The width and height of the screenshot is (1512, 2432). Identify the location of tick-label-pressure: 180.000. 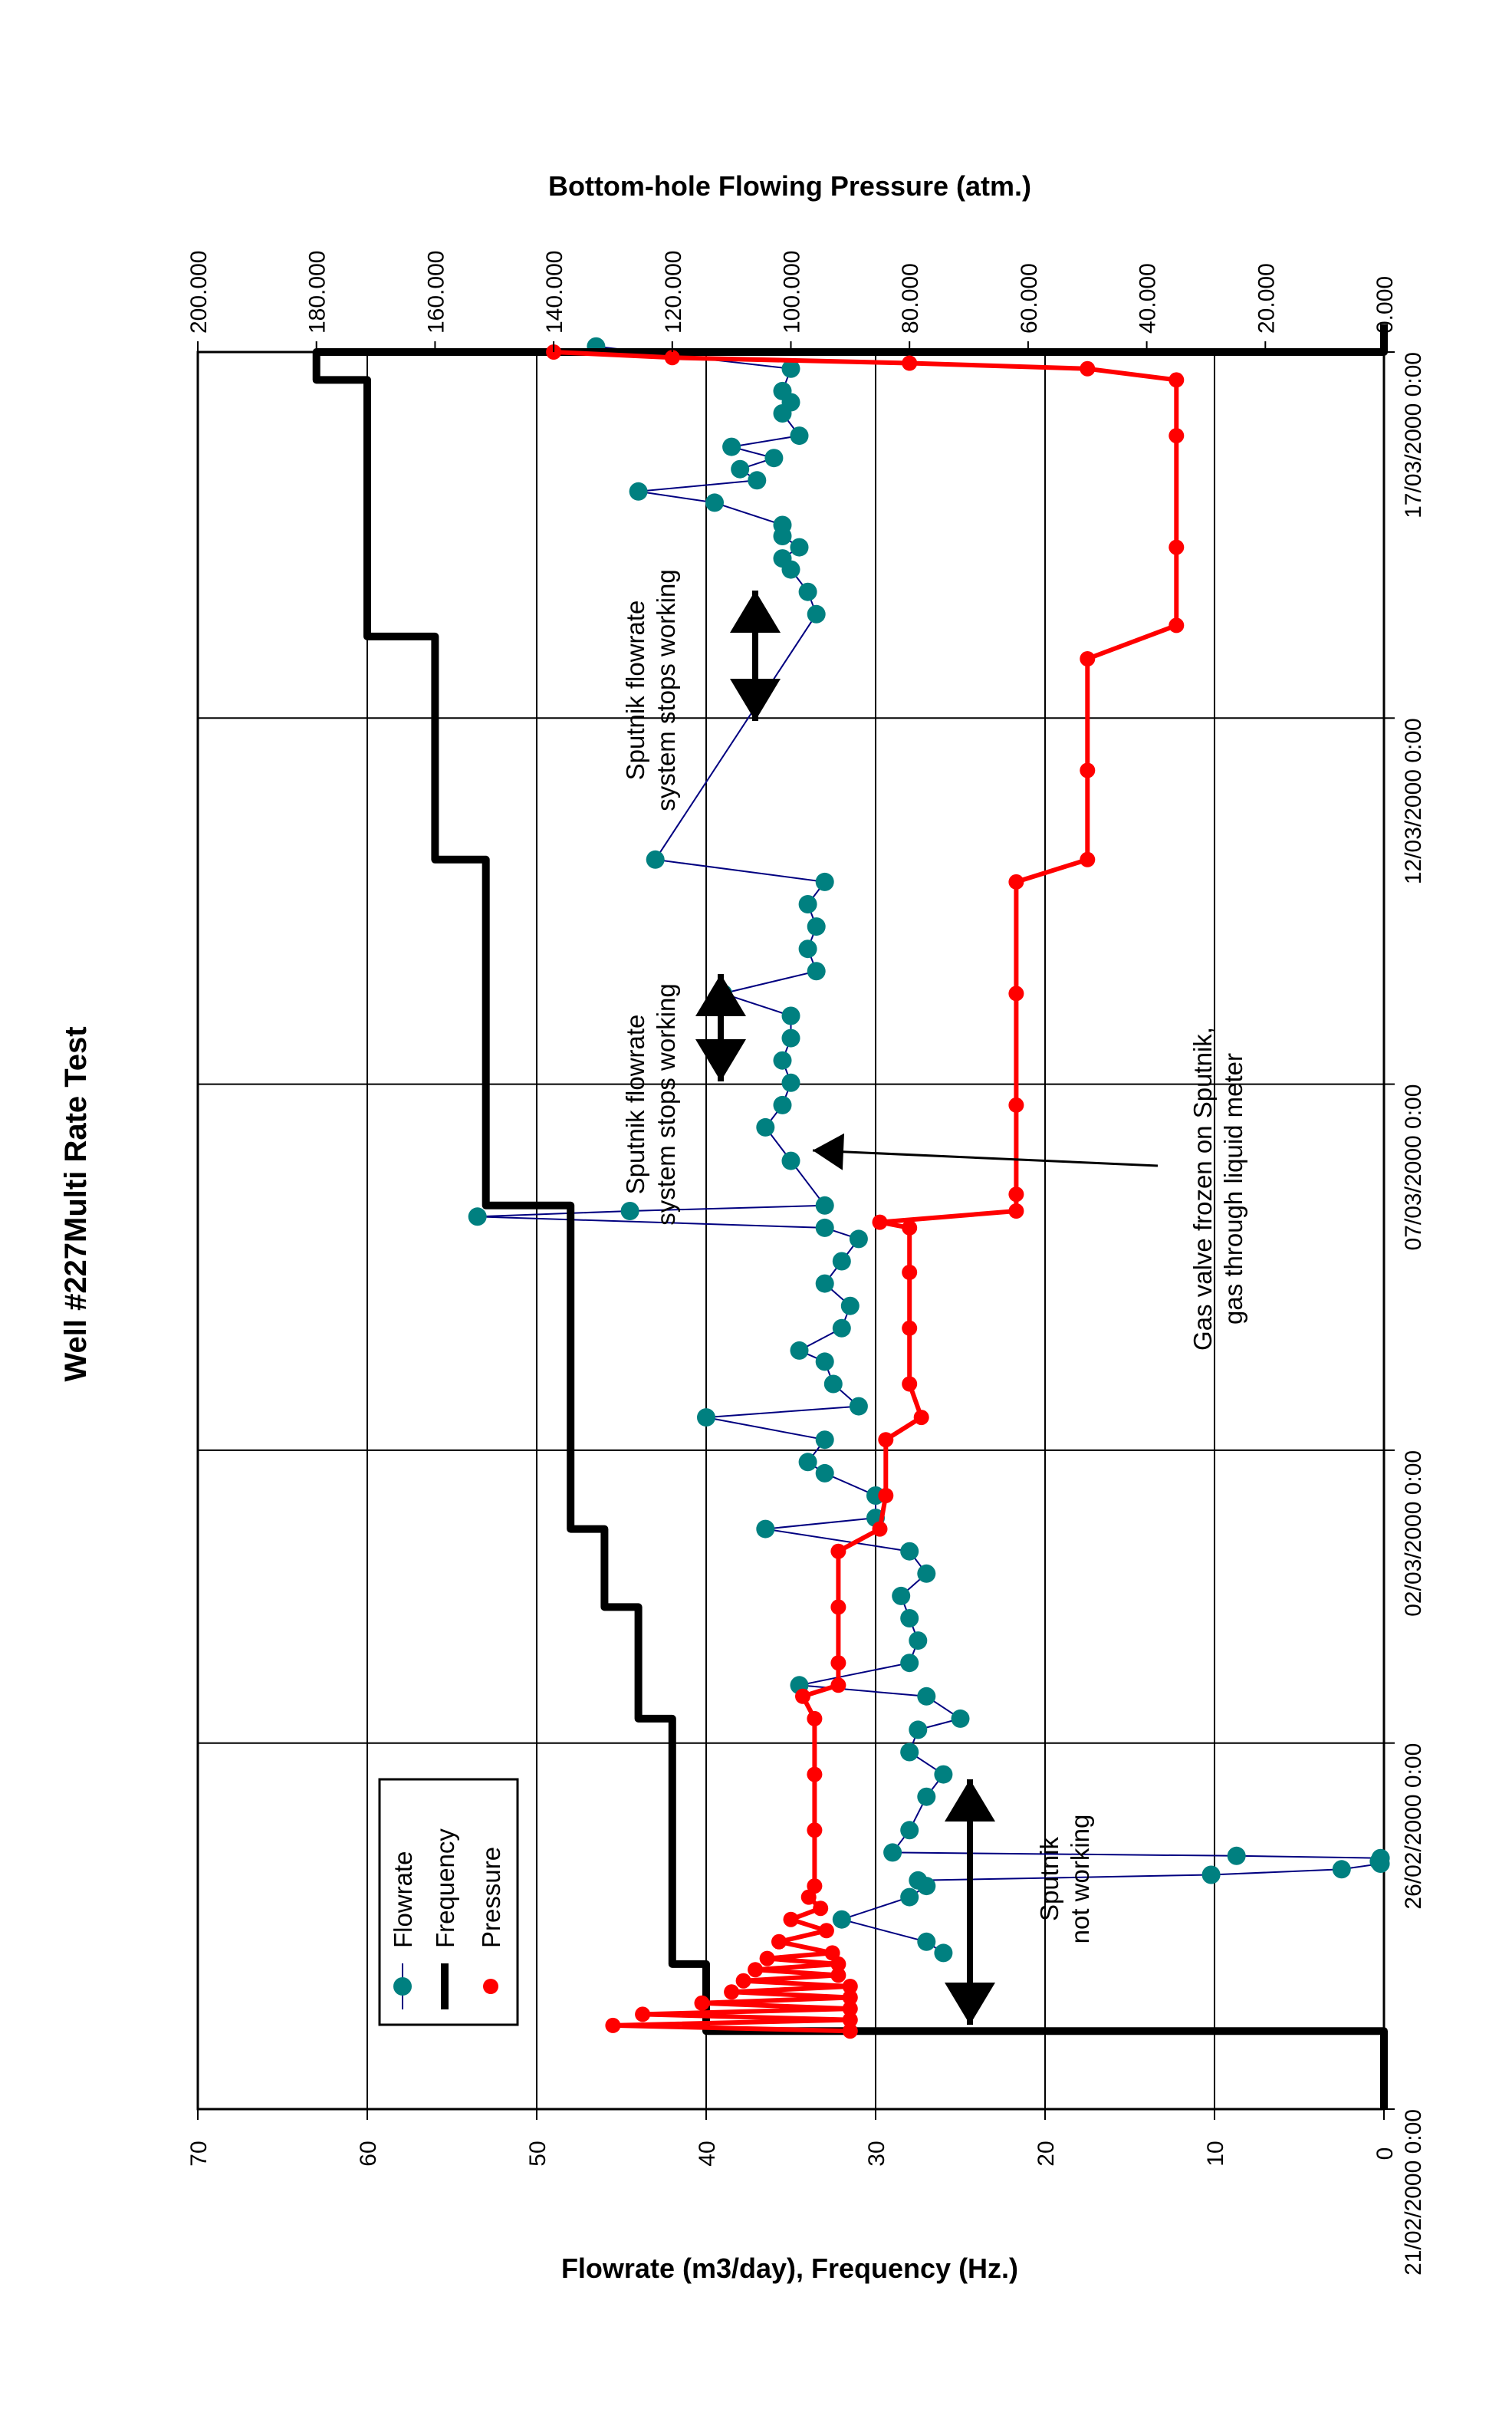
(317, 292).